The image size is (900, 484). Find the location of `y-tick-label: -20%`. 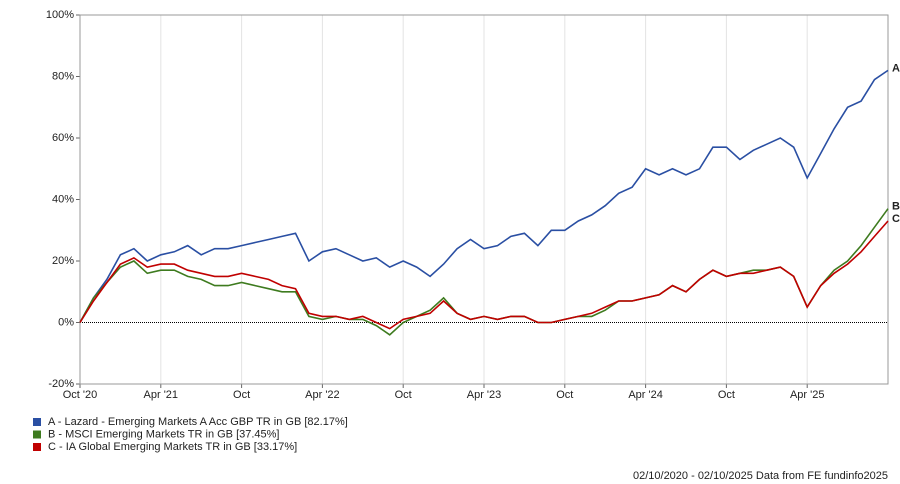

y-tick-label: -20% is located at coordinates (61, 384).